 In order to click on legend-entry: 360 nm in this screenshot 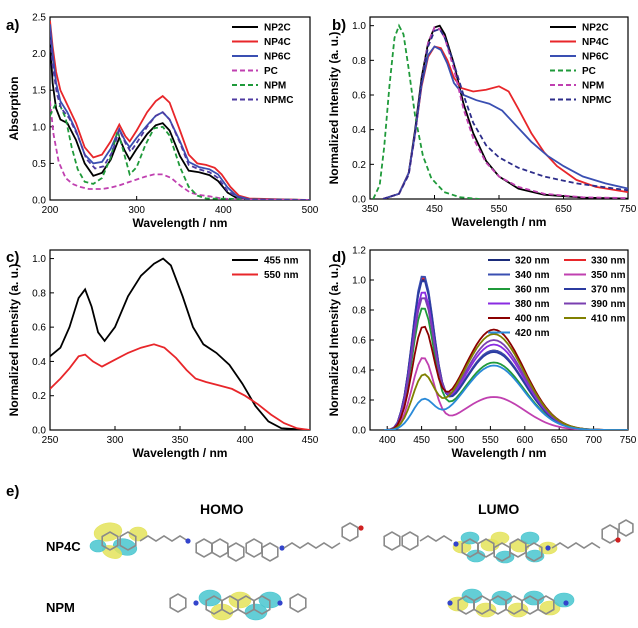, I will do `click(532, 290)`.